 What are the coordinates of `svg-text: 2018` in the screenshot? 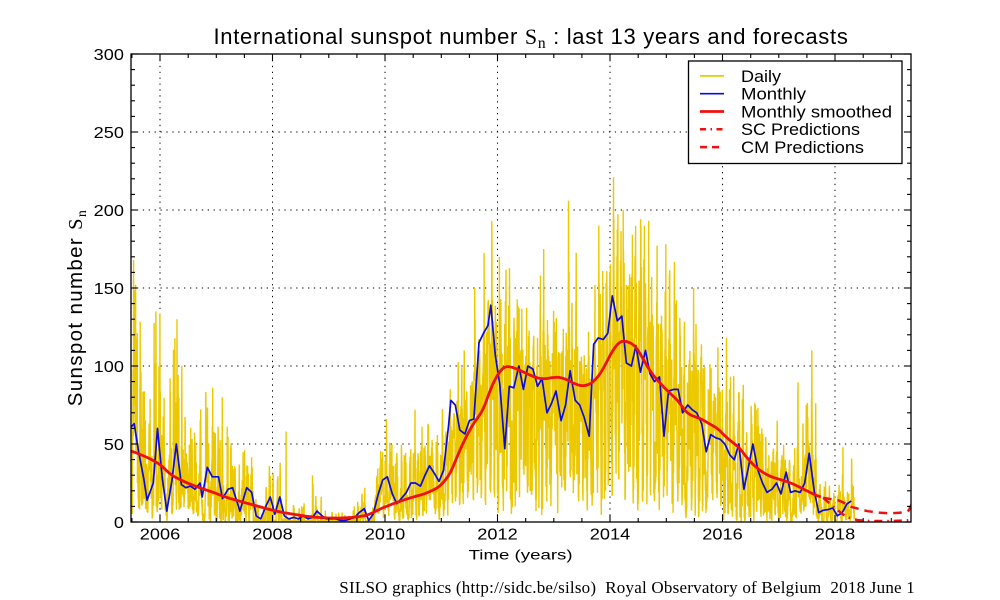 It's located at (835, 535).